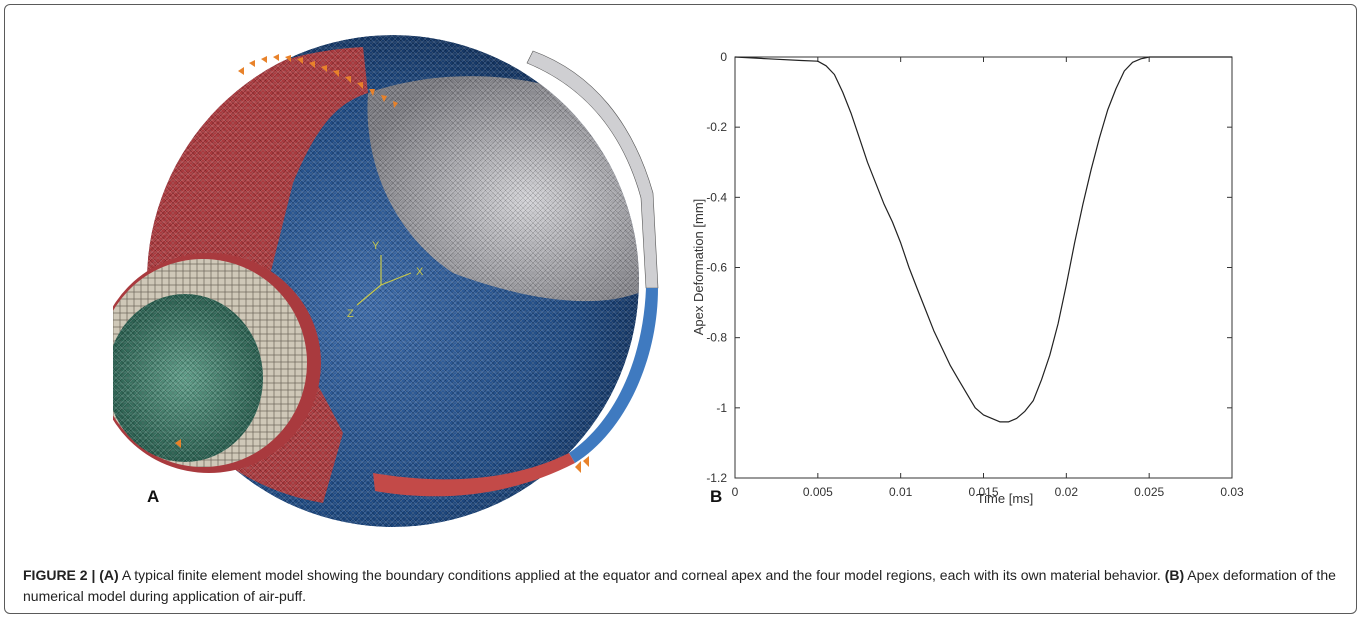 Image resolution: width=1363 pixels, height=620 pixels. What do you see at coordinates (420, 272) in the screenshot?
I see `axis-label-x: X` at bounding box center [420, 272].